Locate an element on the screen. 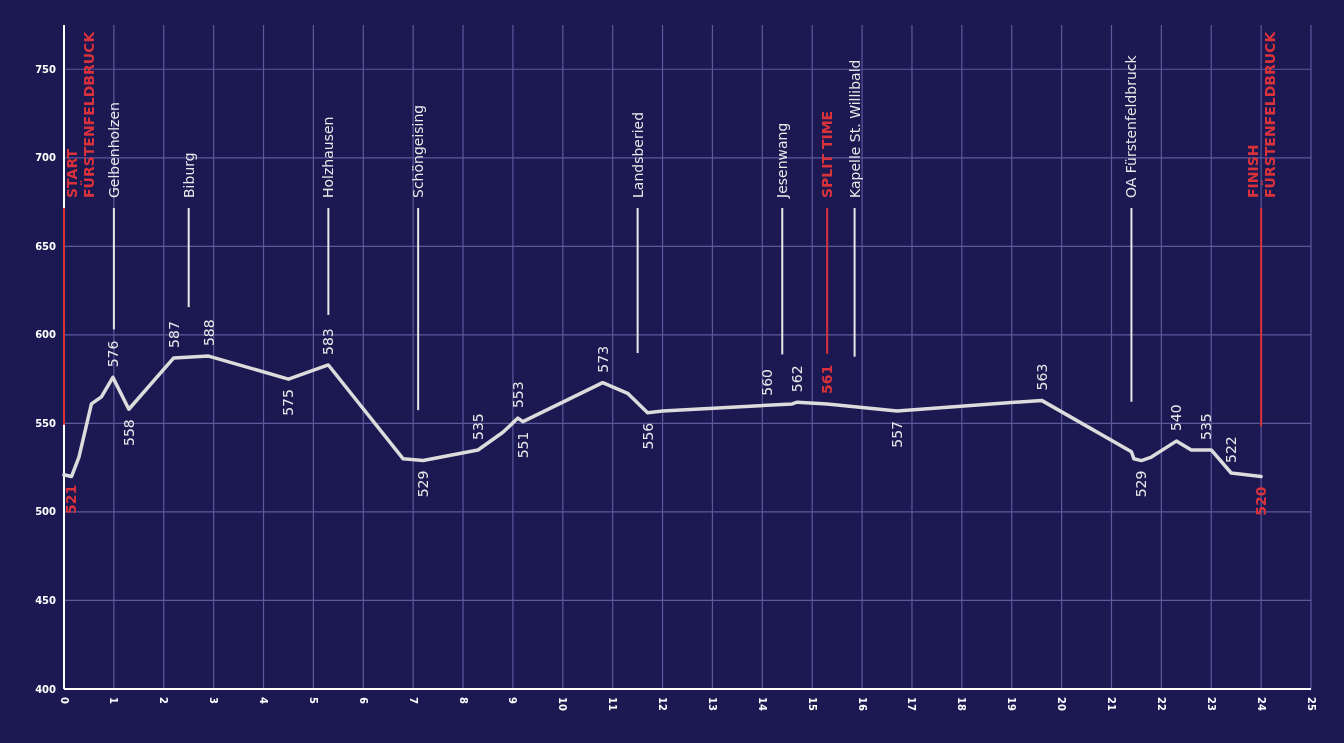 The image size is (1344, 743). x-tick-label: 16 is located at coordinates (862, 704).